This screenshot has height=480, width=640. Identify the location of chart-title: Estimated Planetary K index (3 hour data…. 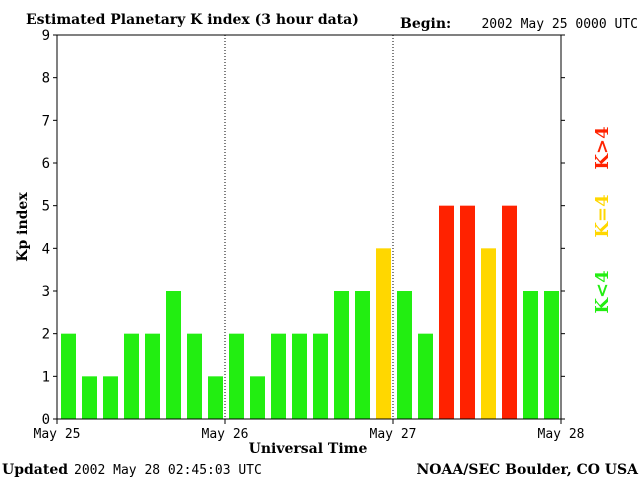
(192, 20).